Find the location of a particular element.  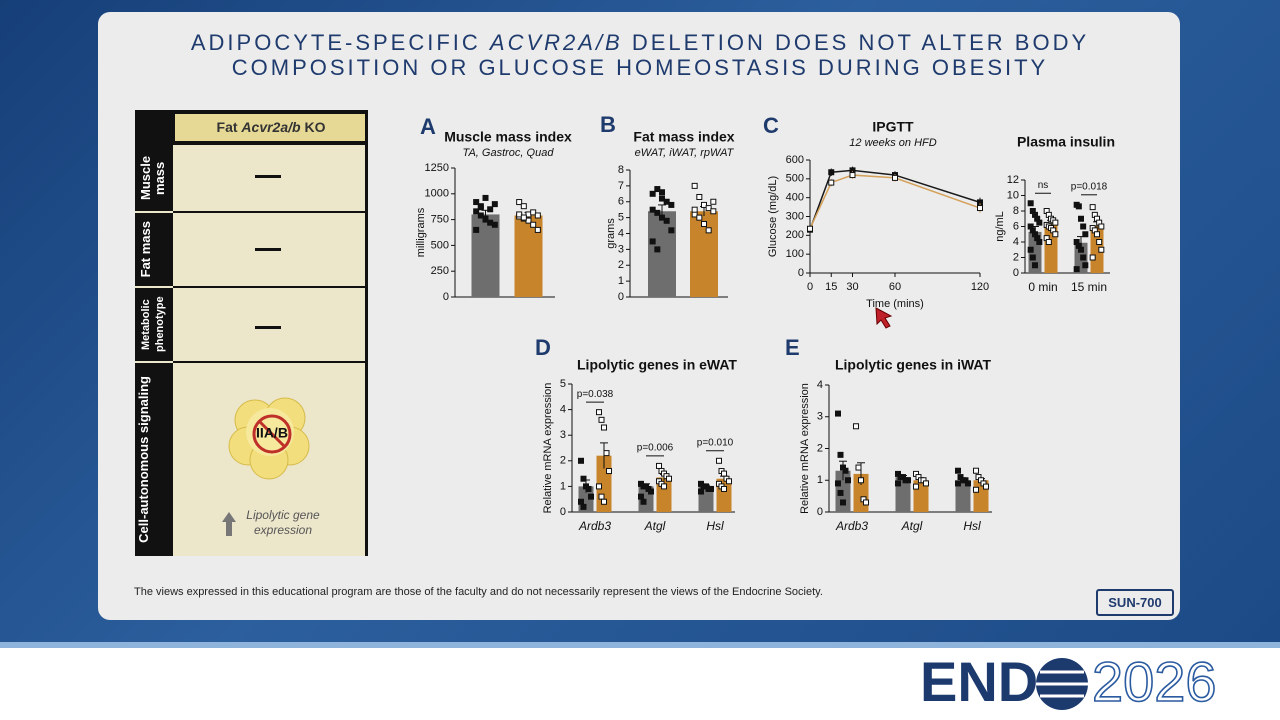

panel-letter: B is located at coordinates (608, 124).